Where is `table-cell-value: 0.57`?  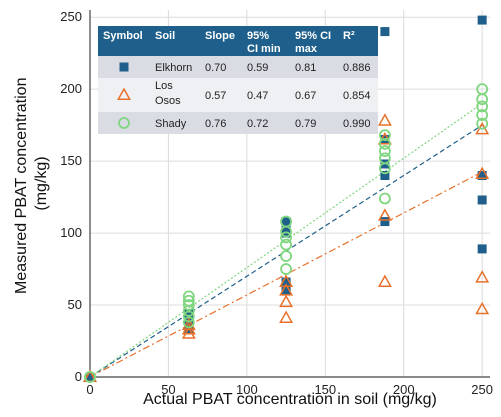
table-cell-value: 0.57 is located at coordinates (215, 96).